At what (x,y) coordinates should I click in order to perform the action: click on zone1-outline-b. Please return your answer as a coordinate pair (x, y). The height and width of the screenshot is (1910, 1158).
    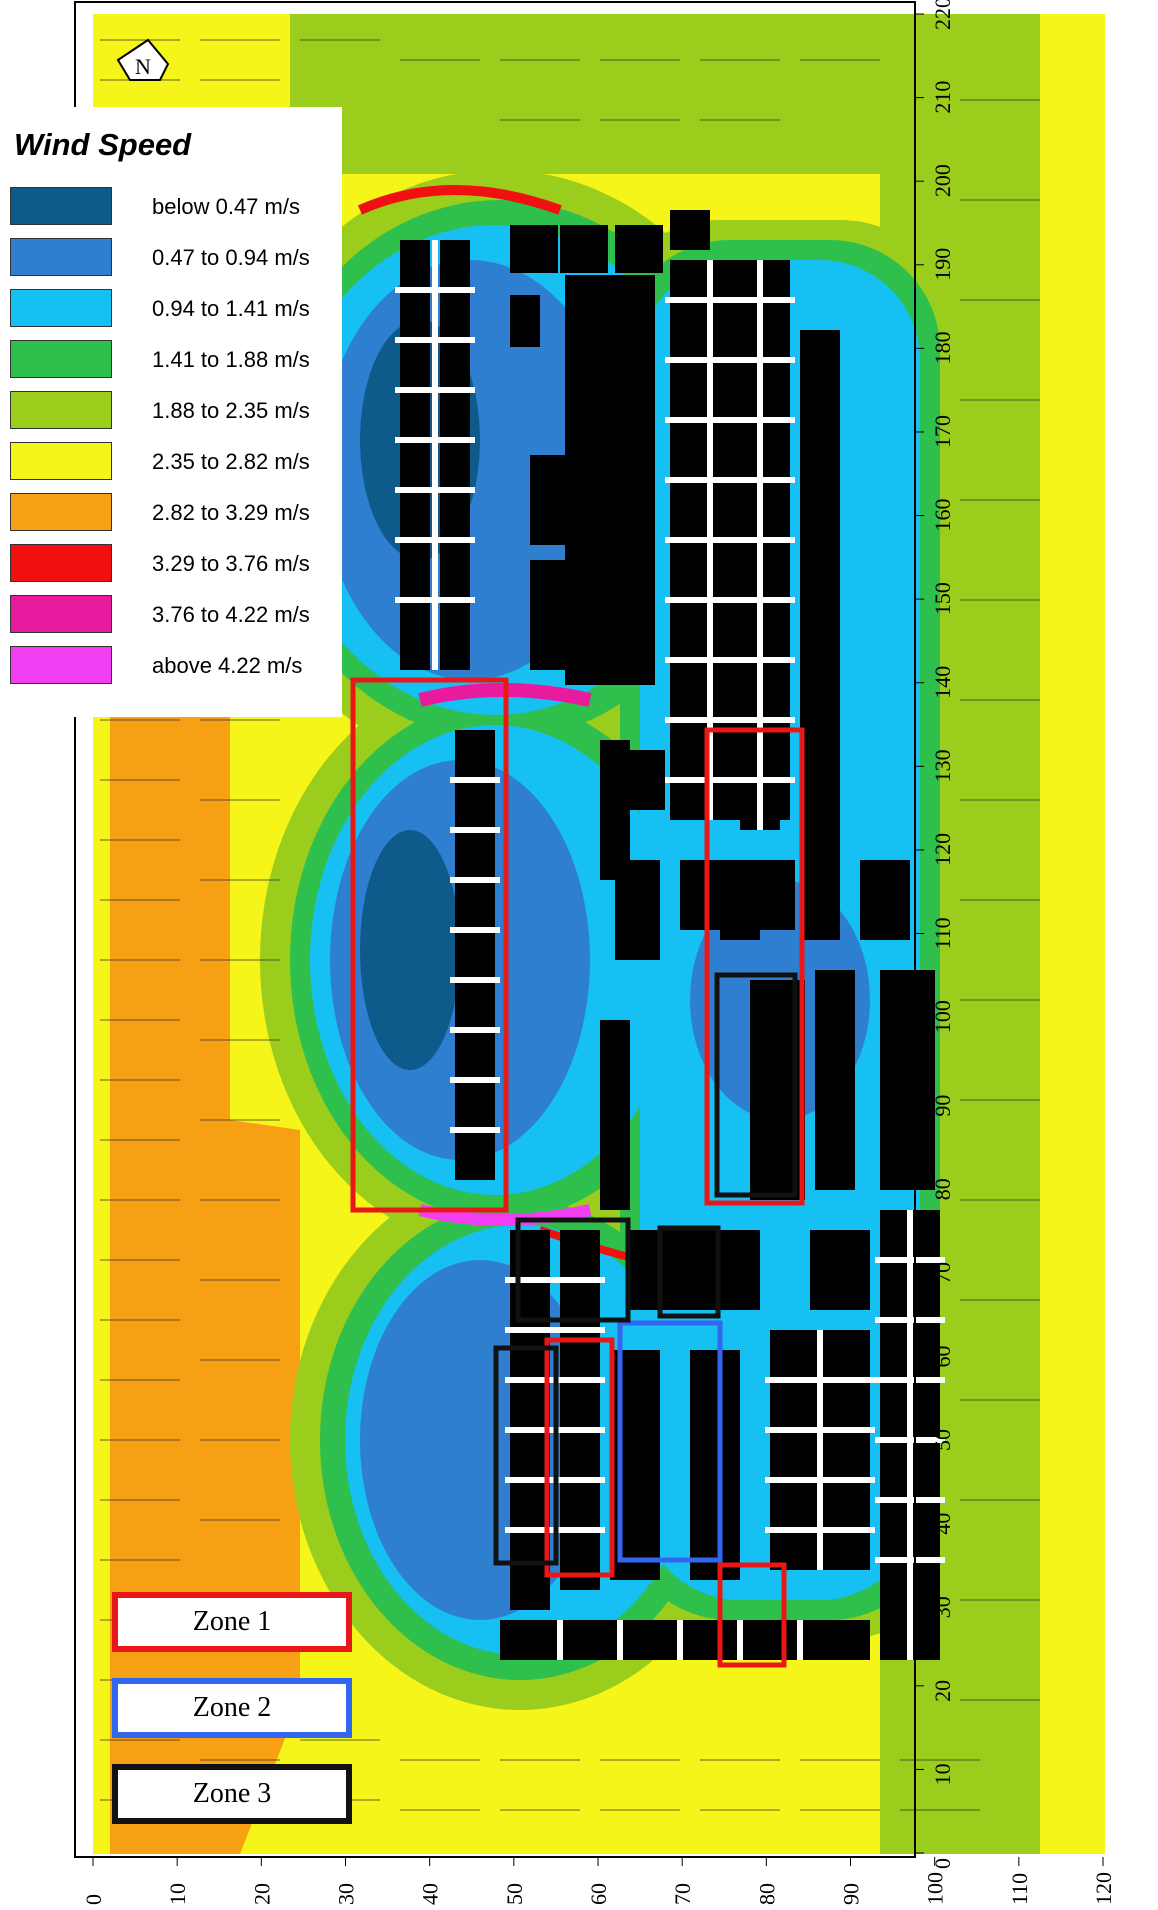
    Looking at the image, I should click on (754, 966).